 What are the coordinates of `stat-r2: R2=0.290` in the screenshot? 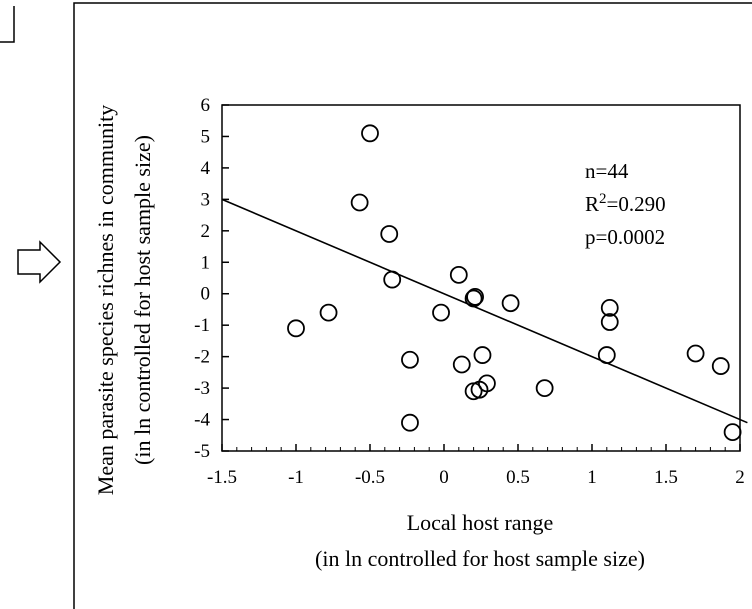 It's located at (625, 203).